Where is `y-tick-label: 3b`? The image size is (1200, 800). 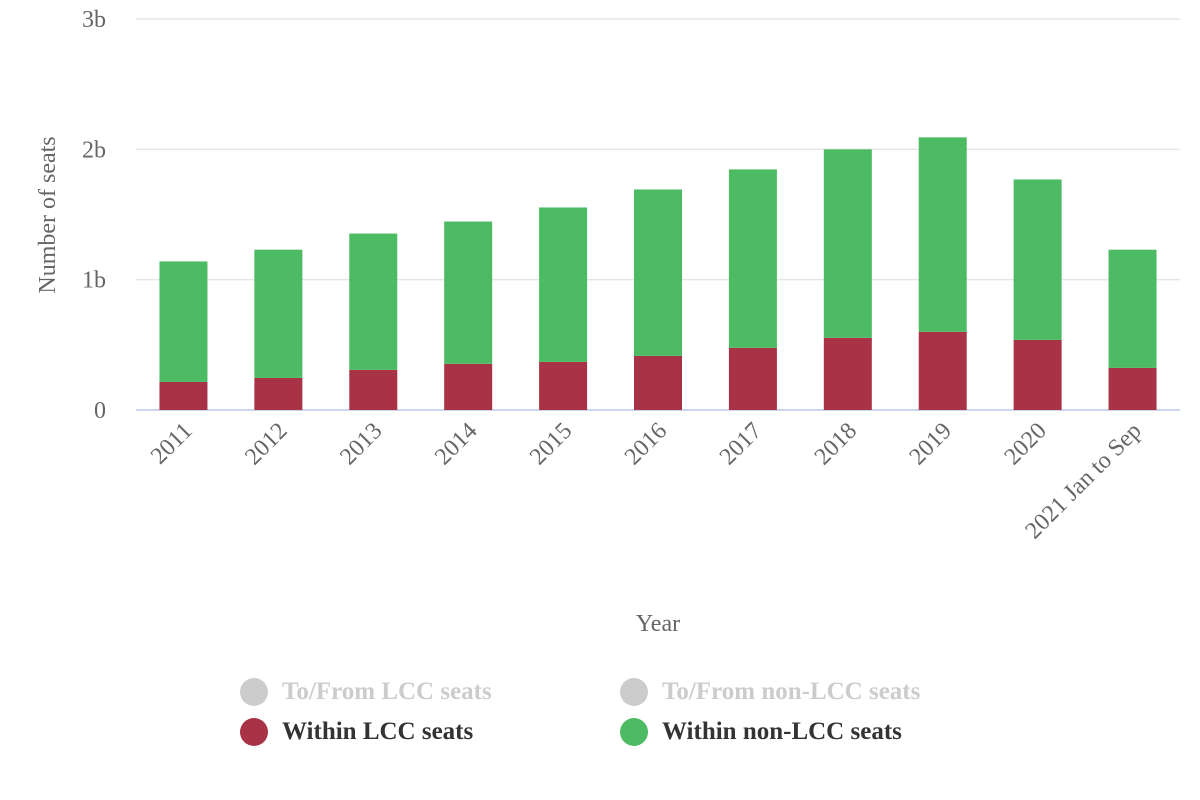
y-tick-label: 3b is located at coordinates (94, 20).